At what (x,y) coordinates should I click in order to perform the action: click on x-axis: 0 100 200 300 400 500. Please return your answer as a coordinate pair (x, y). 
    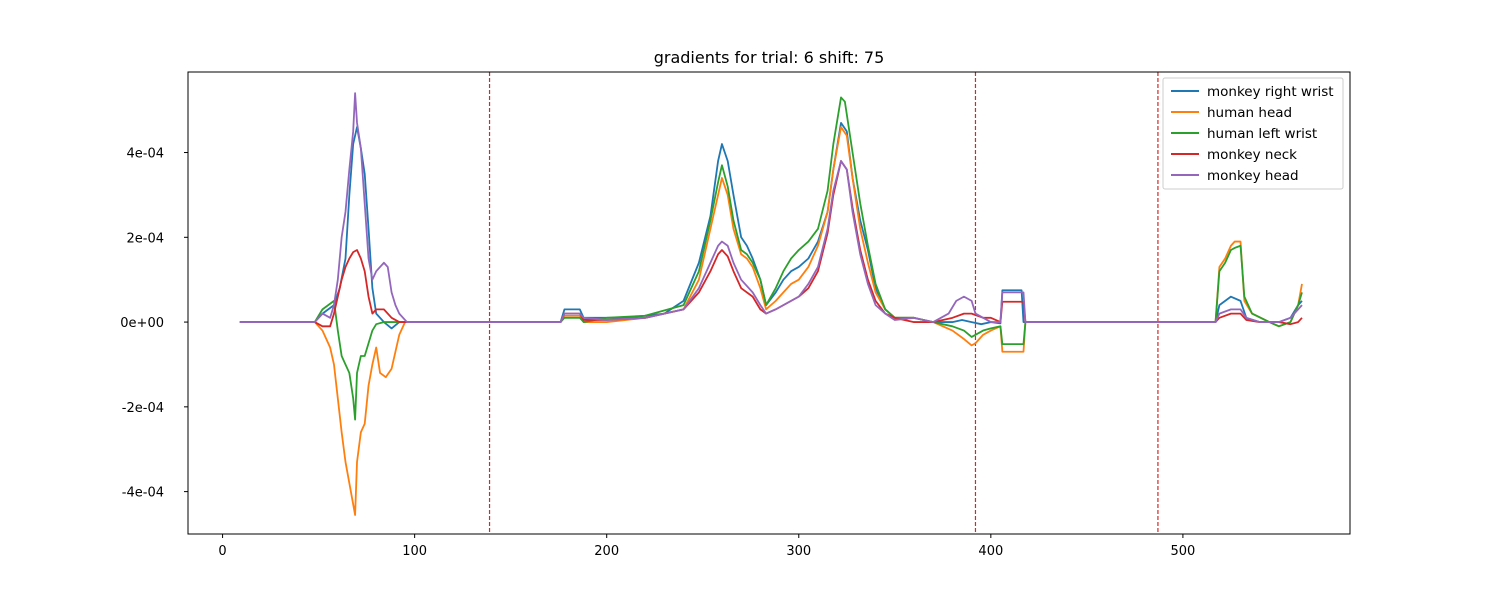
    Looking at the image, I should click on (706, 546).